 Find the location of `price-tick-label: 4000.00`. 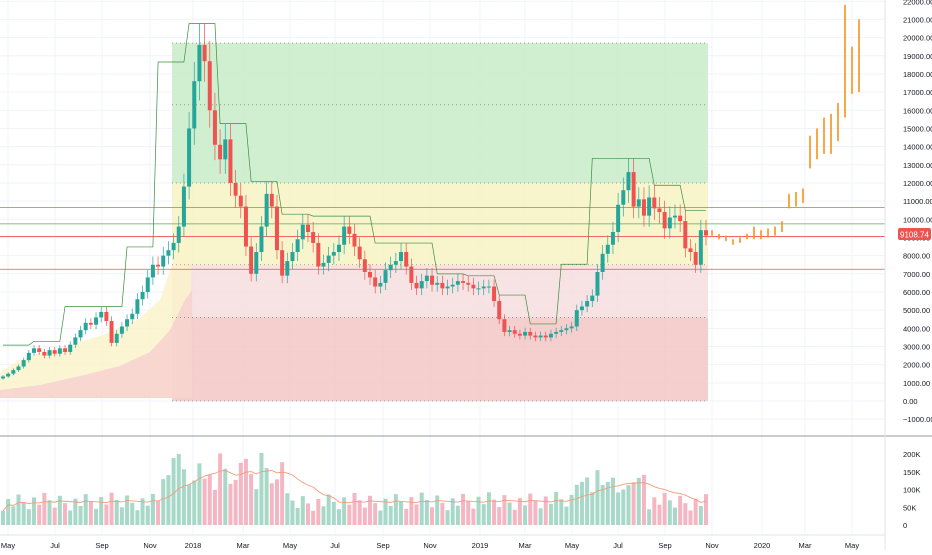

price-tick-label: 4000.00 is located at coordinates (916, 328).